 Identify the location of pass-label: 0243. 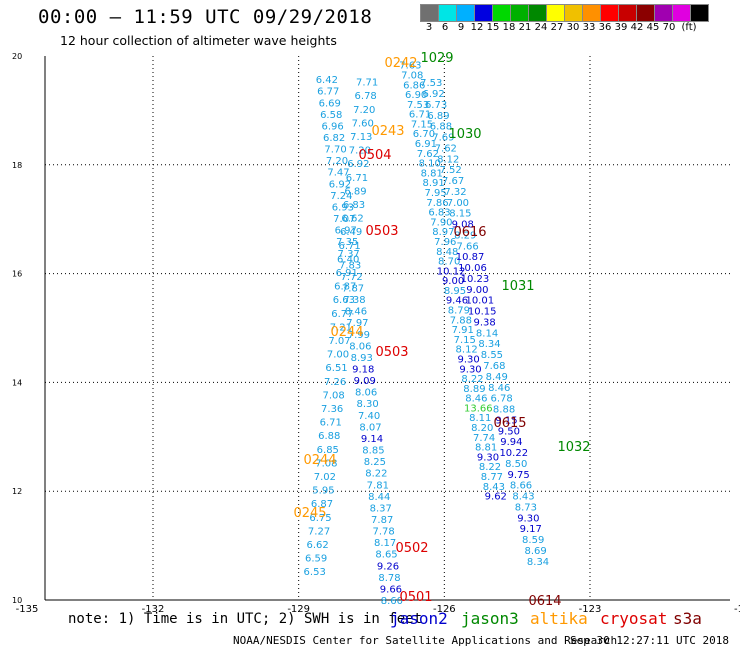
(387, 131).